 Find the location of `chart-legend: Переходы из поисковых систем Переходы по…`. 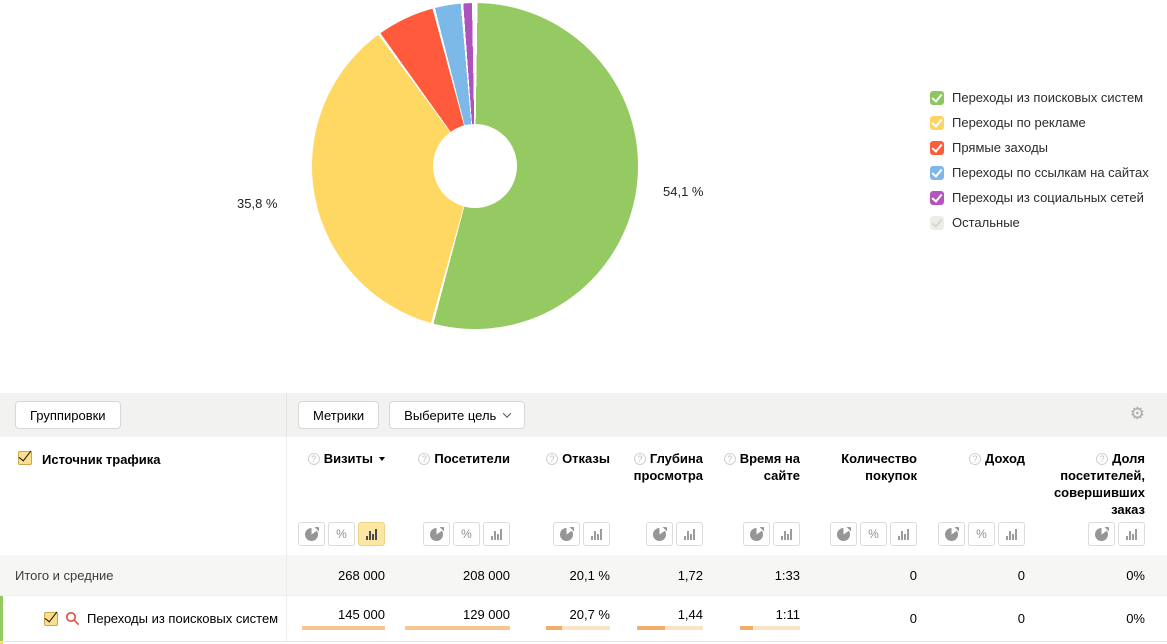

chart-legend: Переходы из поисковых систем Переходы по… is located at coordinates (1039, 160).